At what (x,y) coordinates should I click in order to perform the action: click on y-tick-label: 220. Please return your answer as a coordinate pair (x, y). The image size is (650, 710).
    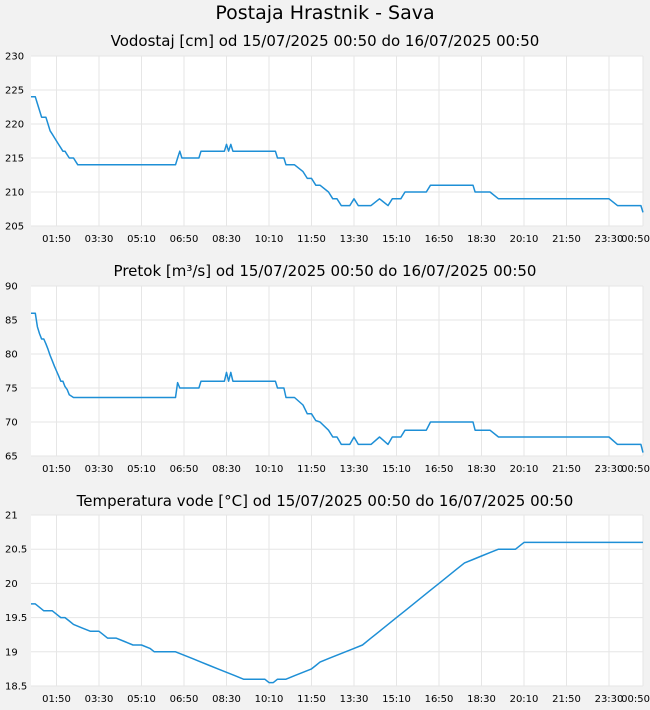
    Looking at the image, I should click on (14, 125).